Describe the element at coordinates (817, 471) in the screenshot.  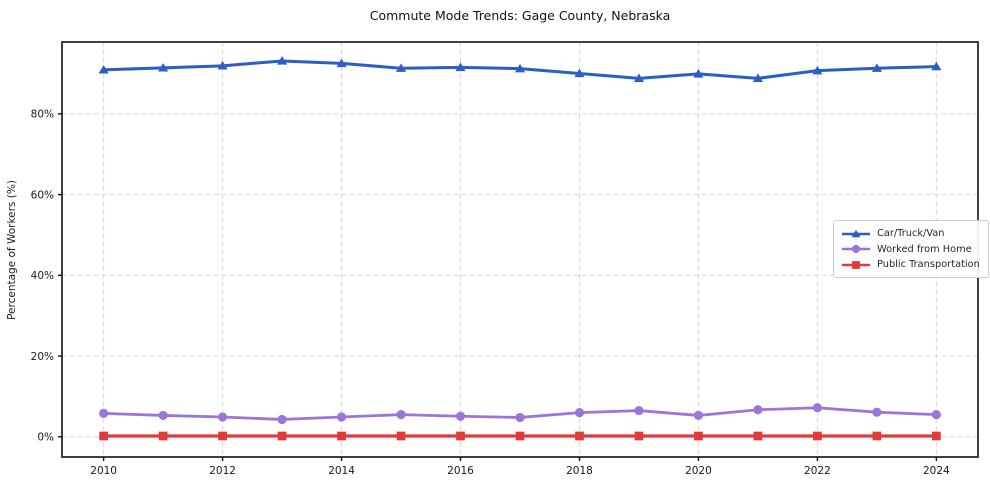
I see `x-tick-label: 2022` at that location.